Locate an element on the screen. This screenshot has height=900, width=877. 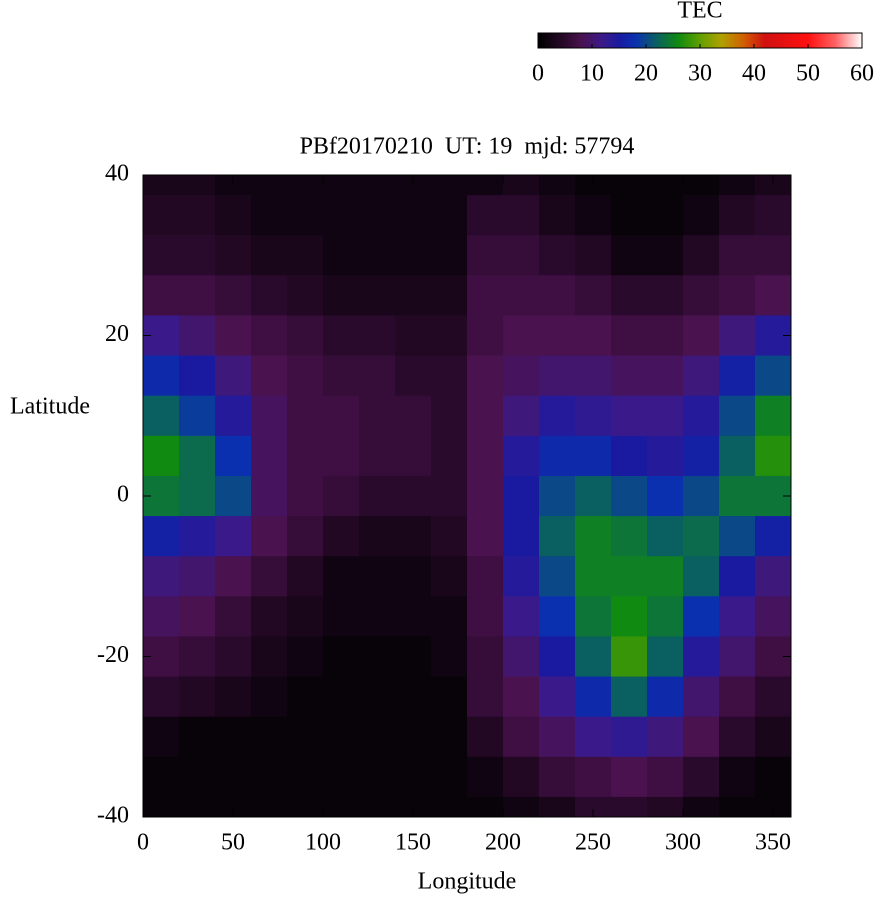
colorbar-tick-label: 40 is located at coordinates (754, 74).